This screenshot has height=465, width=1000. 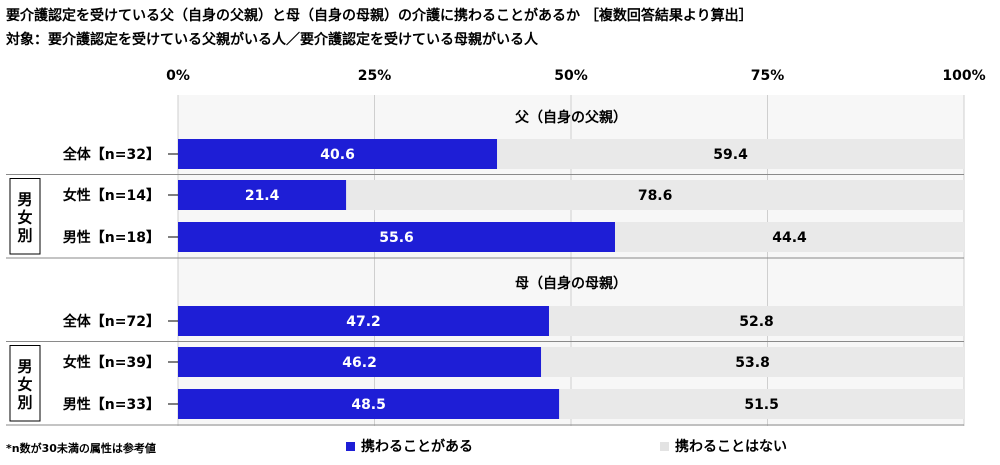 I want to click on row-label: 全体【n=32】, so click(x=111, y=154).